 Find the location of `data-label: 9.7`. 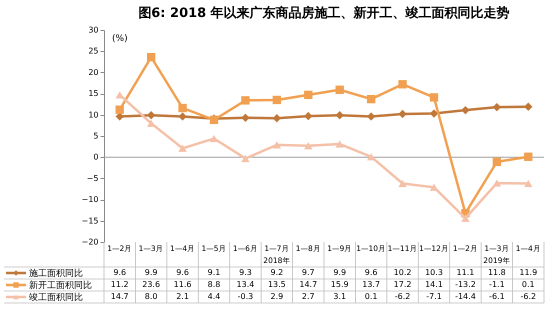

data-label: 9.7 is located at coordinates (308, 272).